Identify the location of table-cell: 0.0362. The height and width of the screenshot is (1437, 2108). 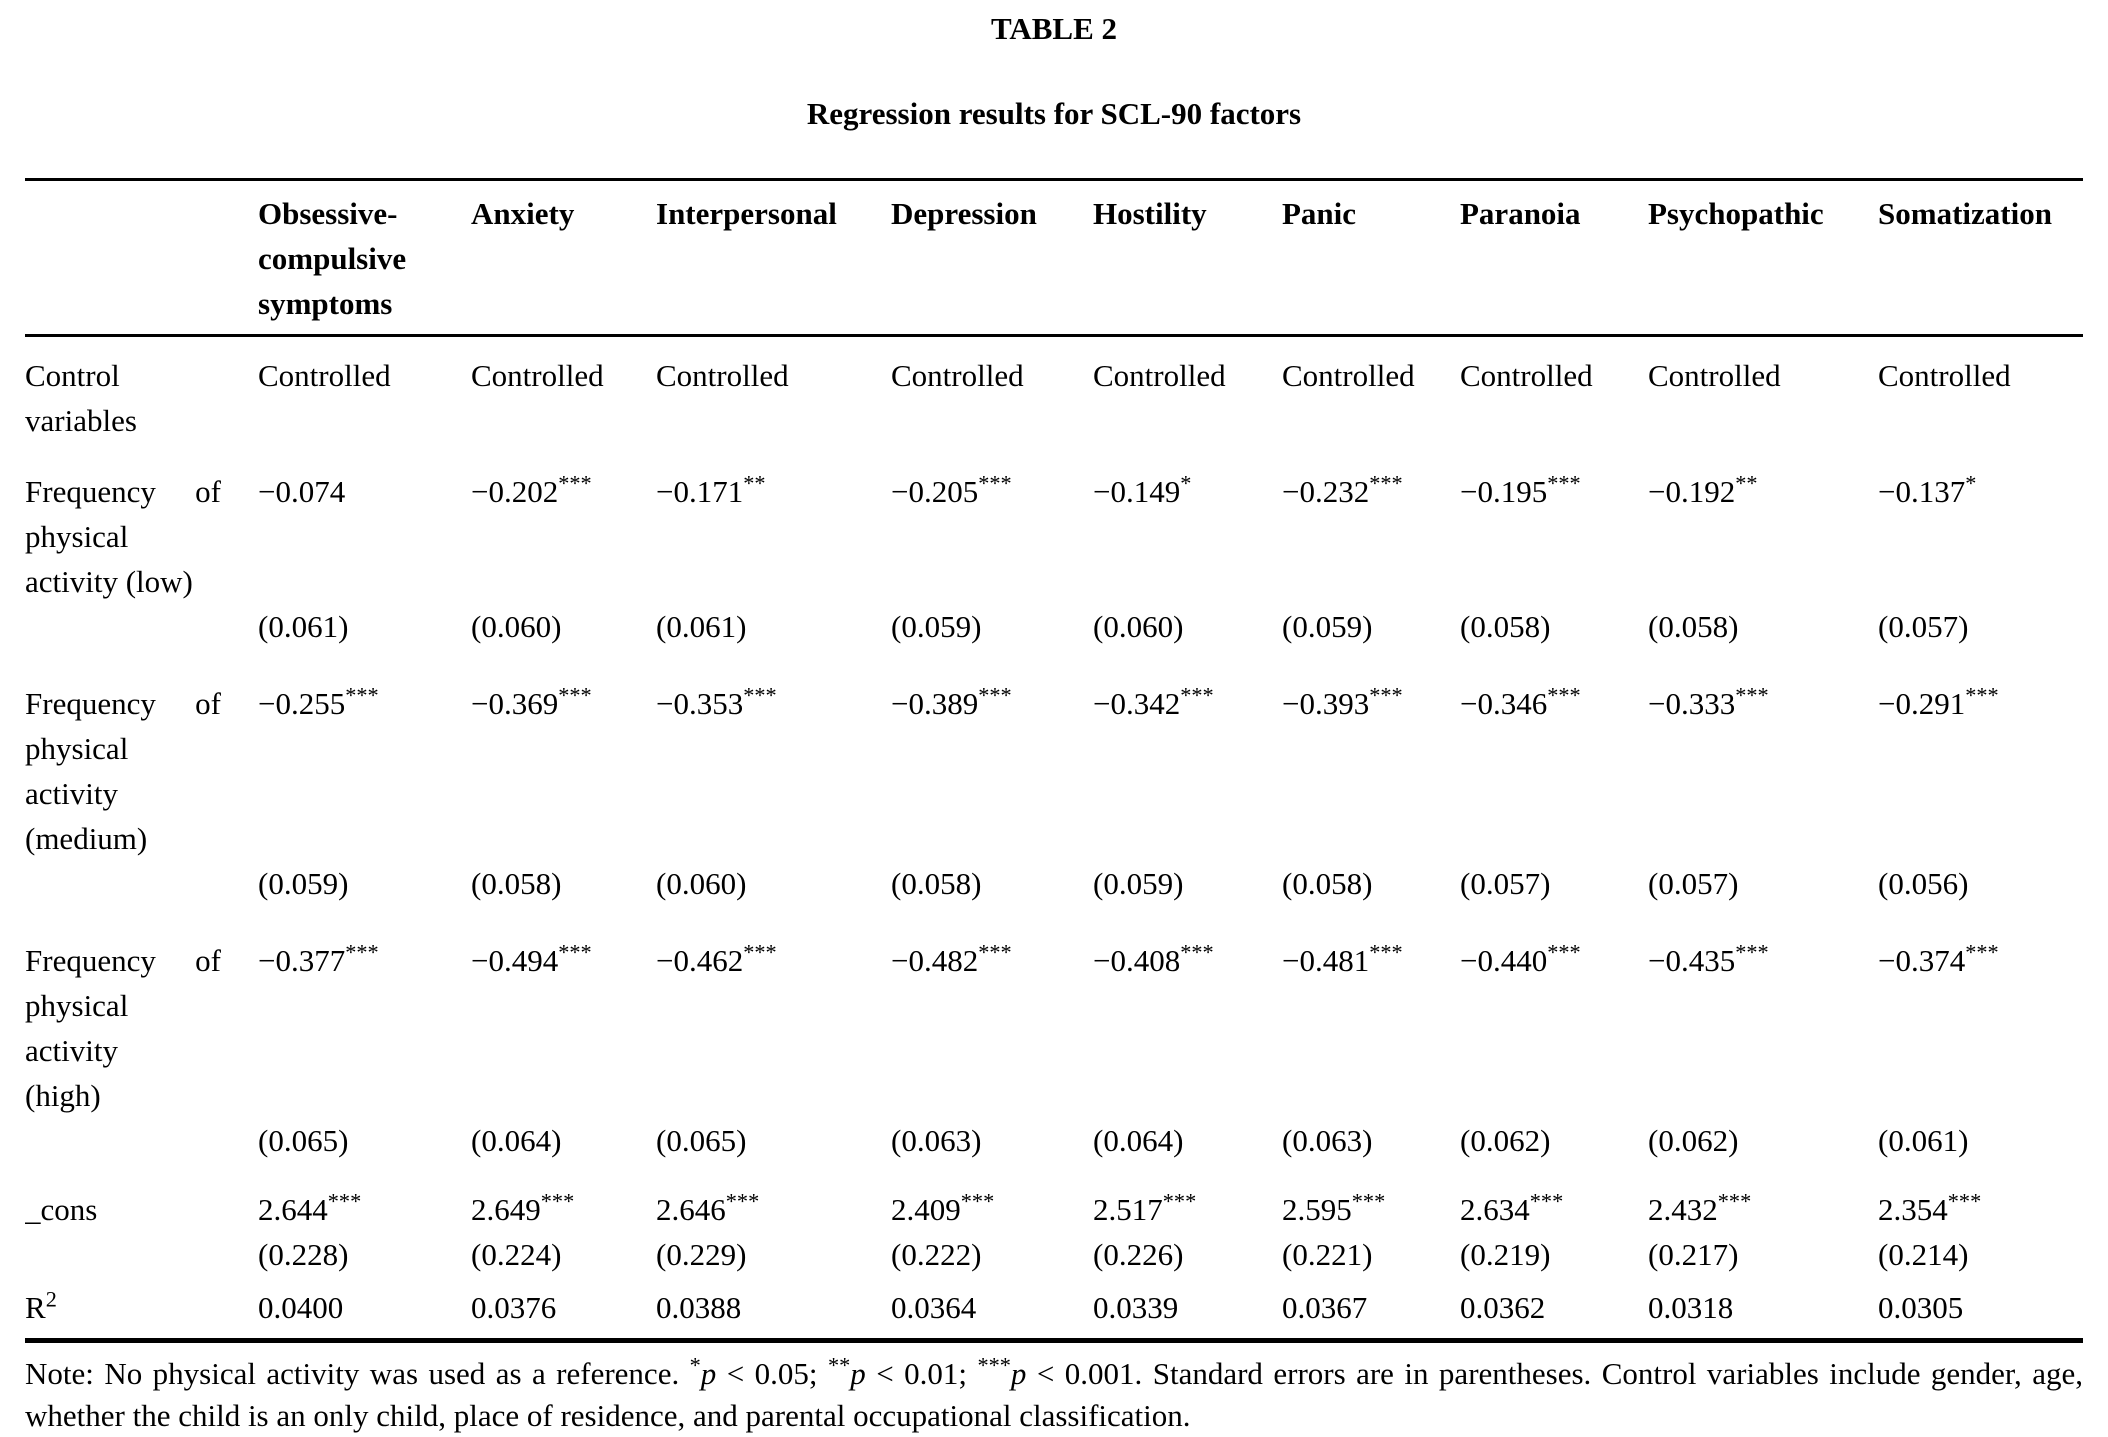
(1503, 1307).